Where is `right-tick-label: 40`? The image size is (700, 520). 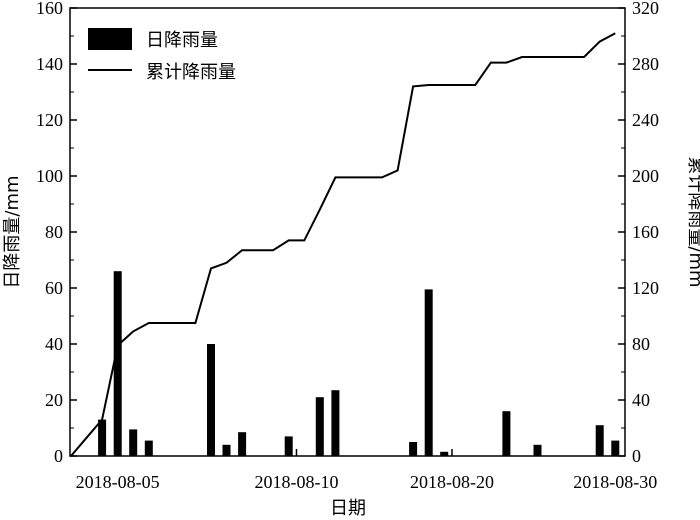 right-tick-label: 40 is located at coordinates (641, 400).